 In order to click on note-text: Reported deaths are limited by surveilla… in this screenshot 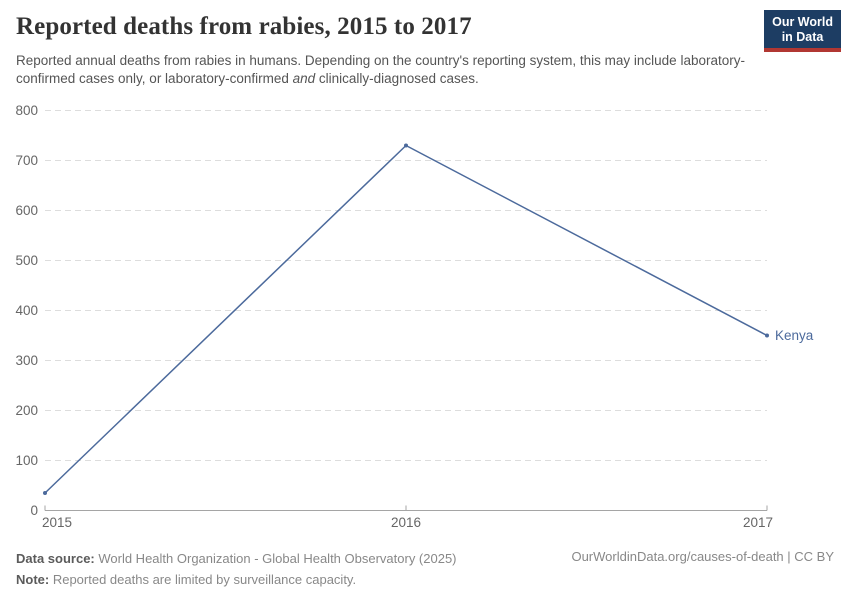, I will do `click(203, 579)`.